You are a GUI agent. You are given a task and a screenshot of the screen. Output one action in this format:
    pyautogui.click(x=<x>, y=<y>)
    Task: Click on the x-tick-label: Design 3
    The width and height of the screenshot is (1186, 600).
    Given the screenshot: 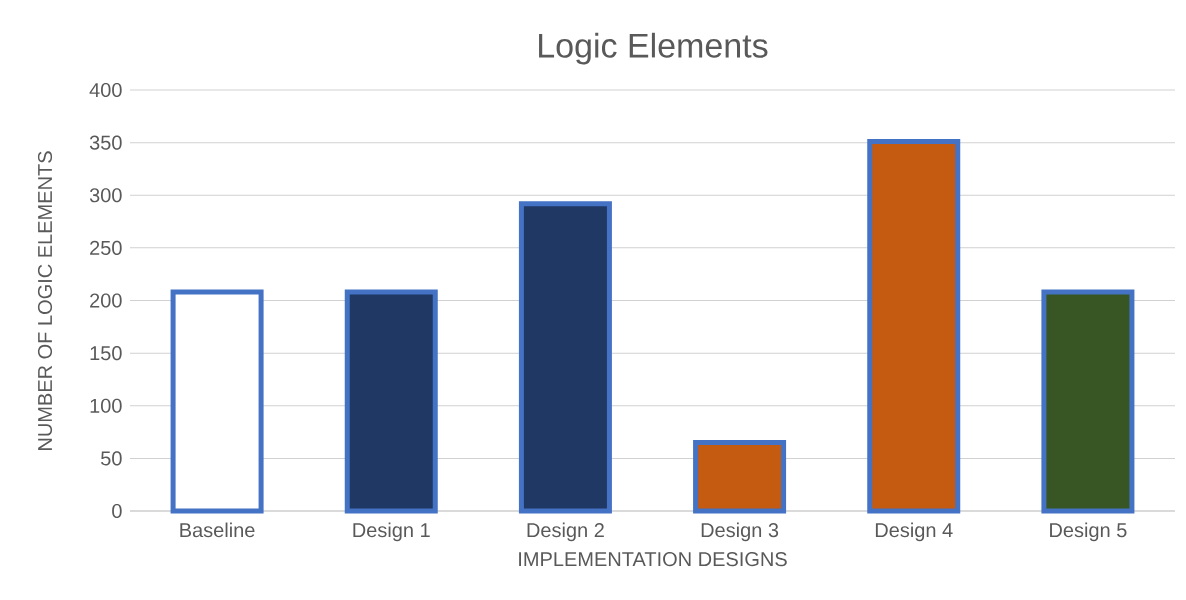 What is the action you would take?
    pyautogui.click(x=740, y=532)
    